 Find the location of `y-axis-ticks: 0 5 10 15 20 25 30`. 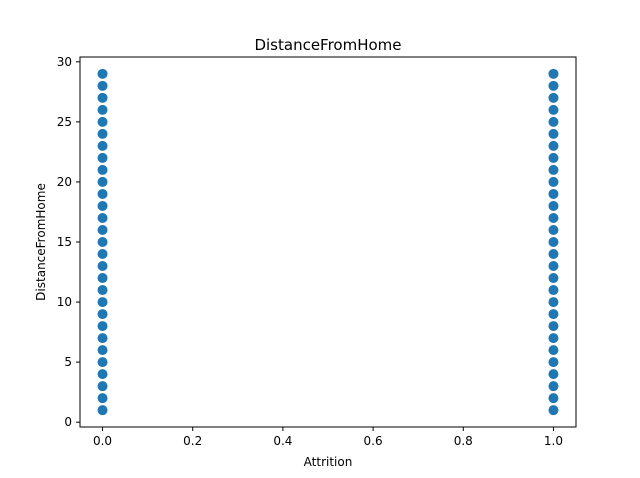

y-axis-ticks: 0 5 10 15 20 25 30 is located at coordinates (68, 242).